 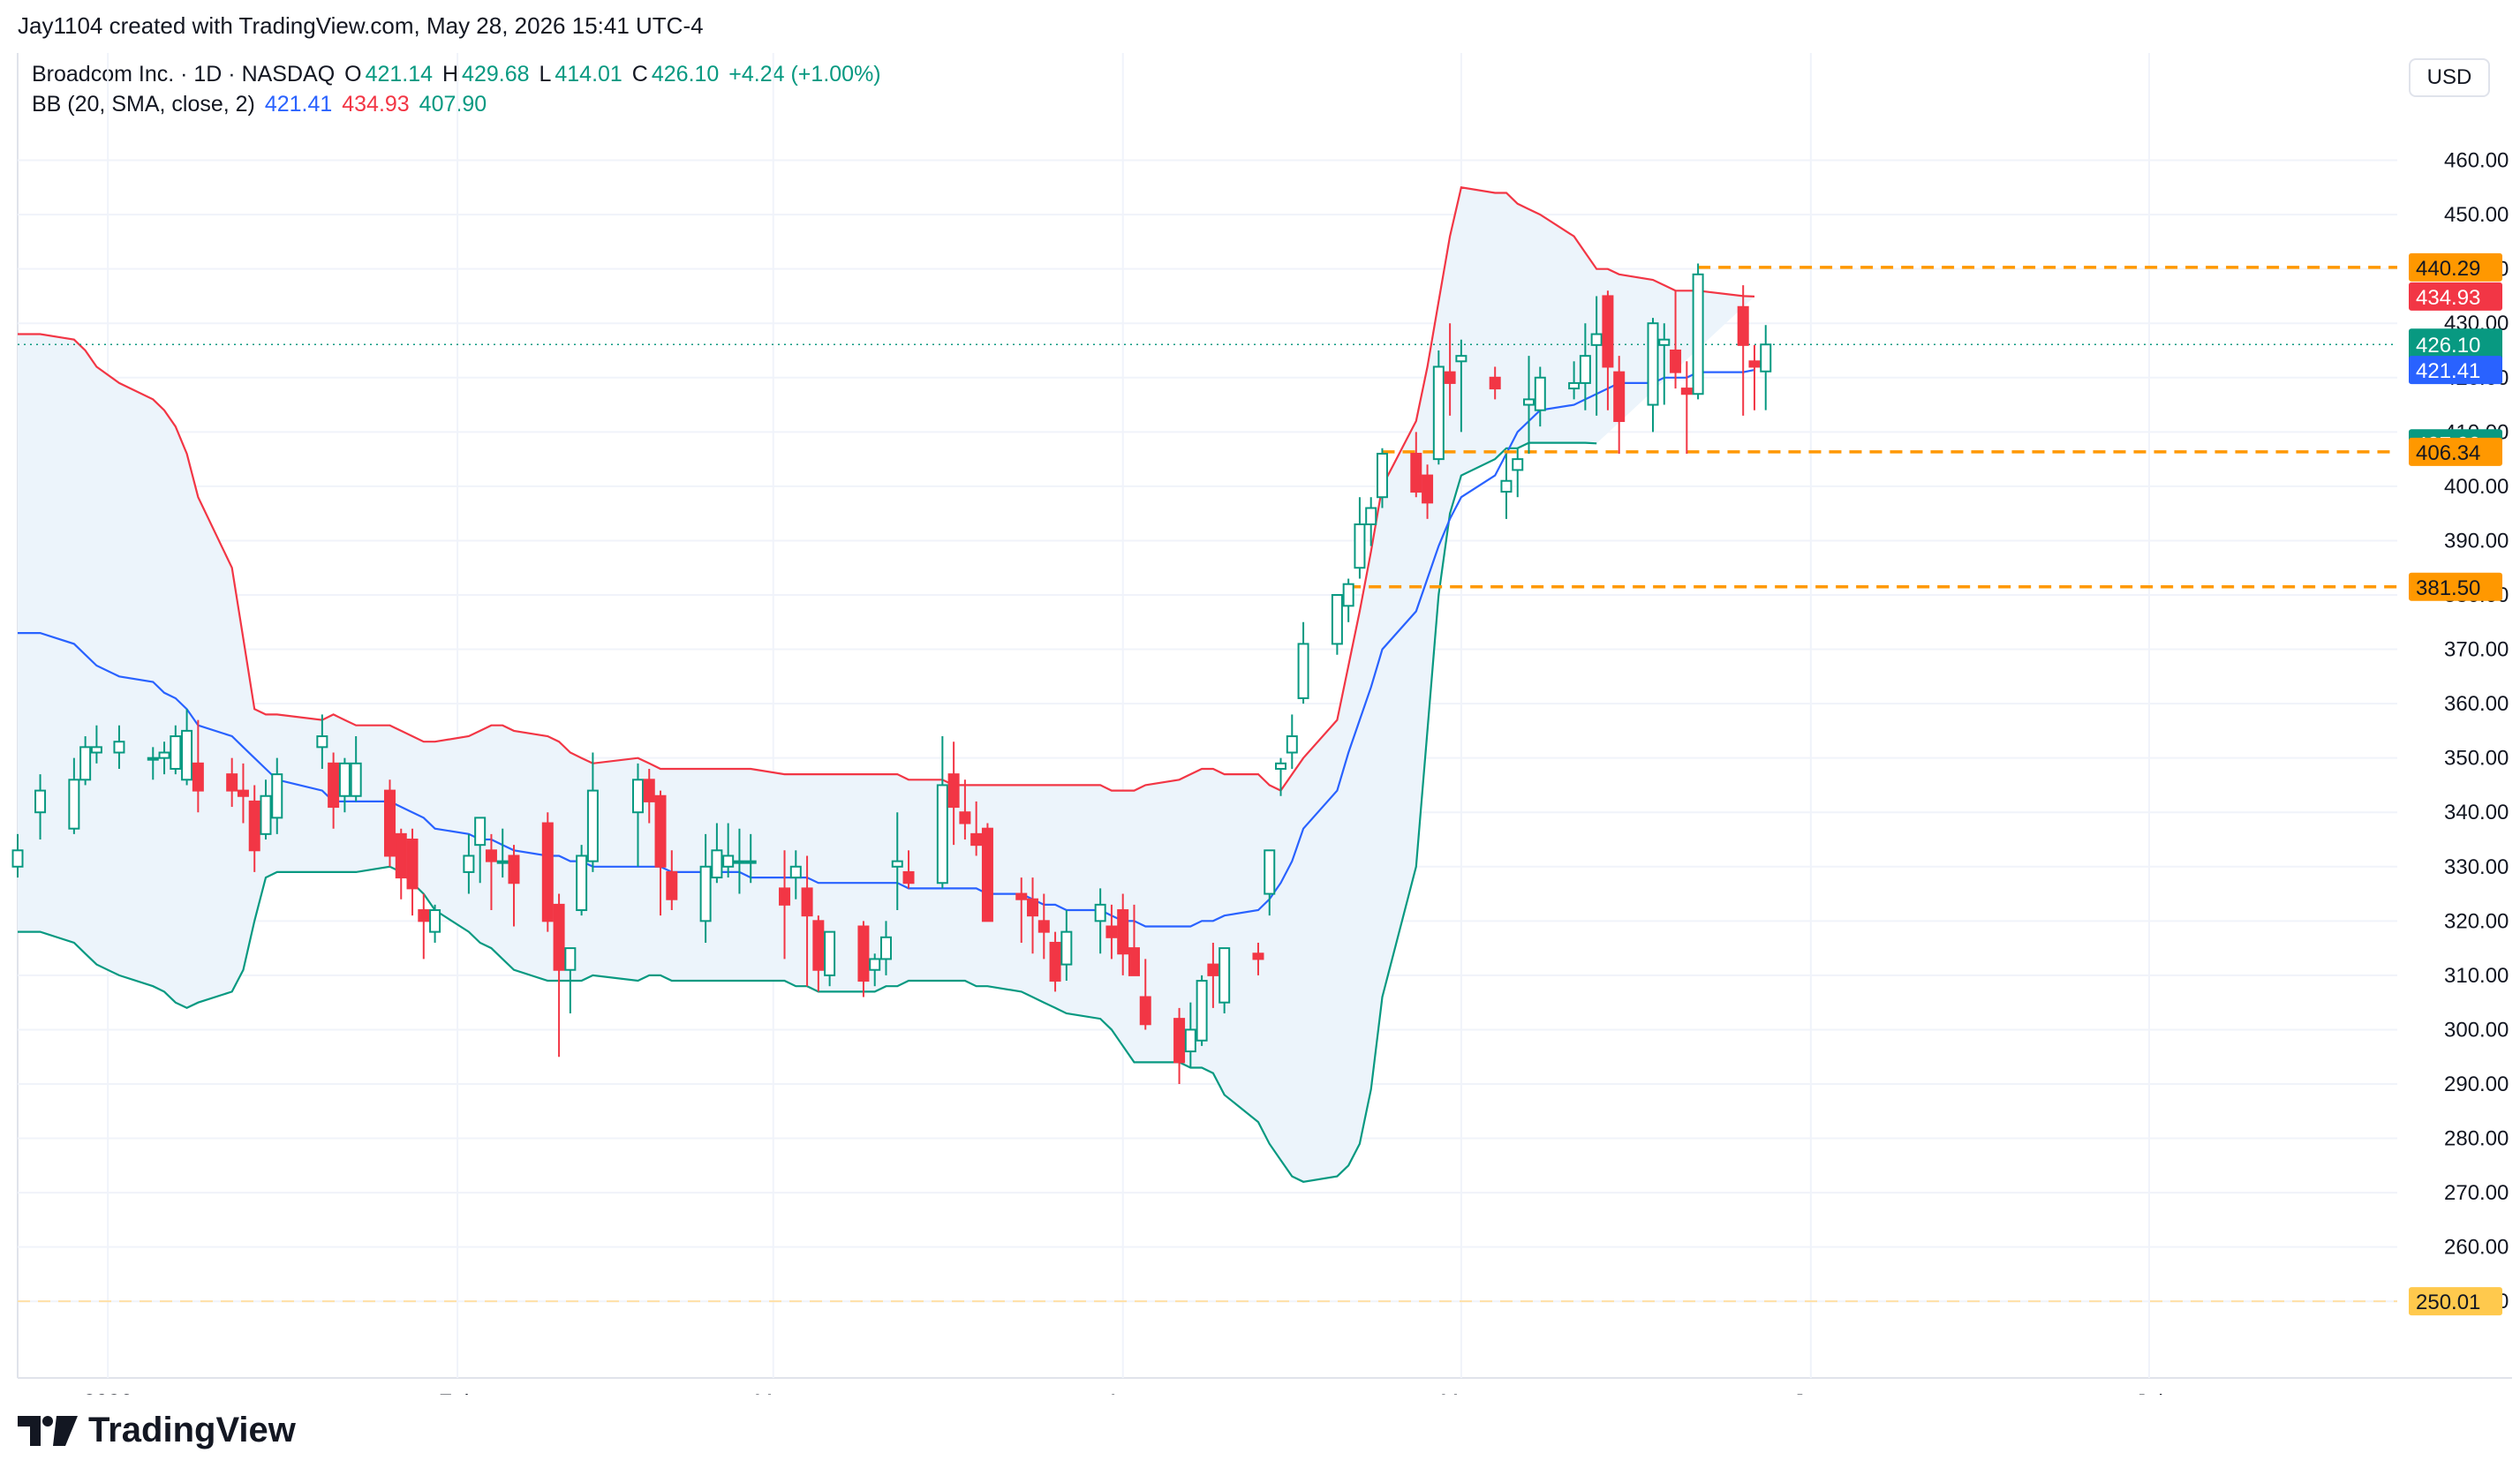 What do you see at coordinates (2149, 1392) in the screenshot?
I see `time-tick-label: Jul` at bounding box center [2149, 1392].